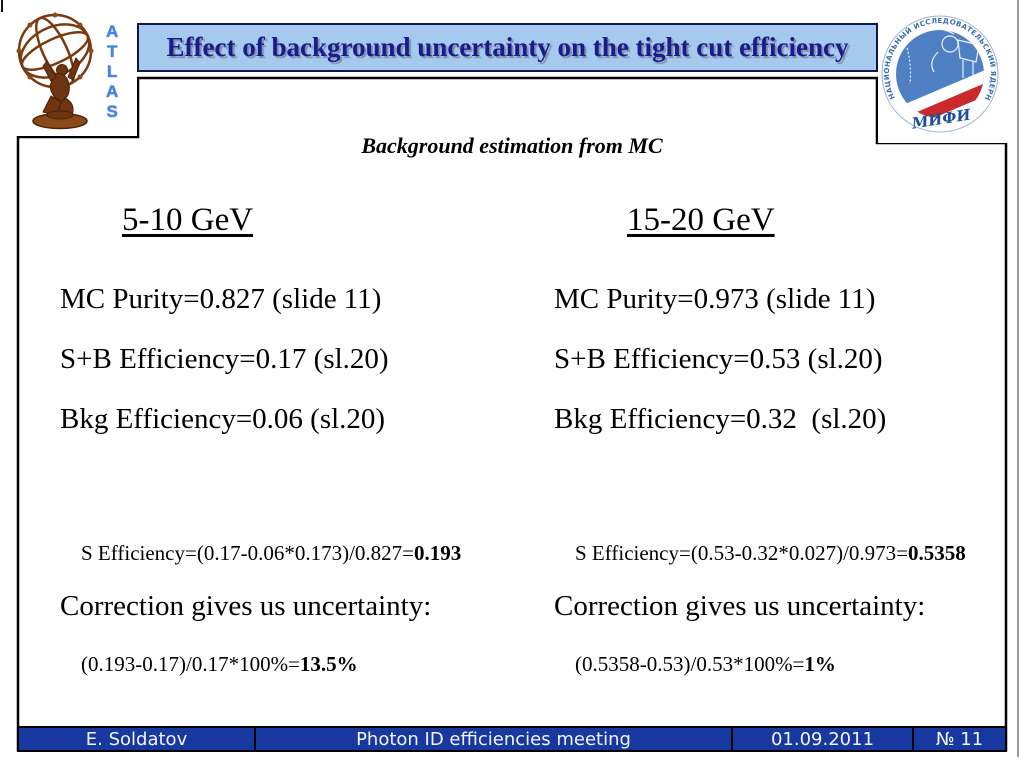 Image resolution: width=1024 pixels, height=768 pixels. I want to click on slide-right-edge, so click(1018, 378).